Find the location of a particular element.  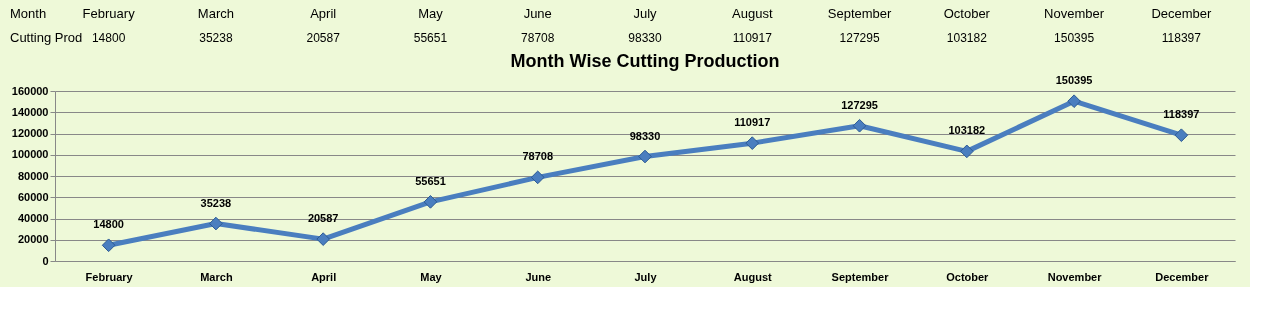

category-label: June is located at coordinates (537, 13).